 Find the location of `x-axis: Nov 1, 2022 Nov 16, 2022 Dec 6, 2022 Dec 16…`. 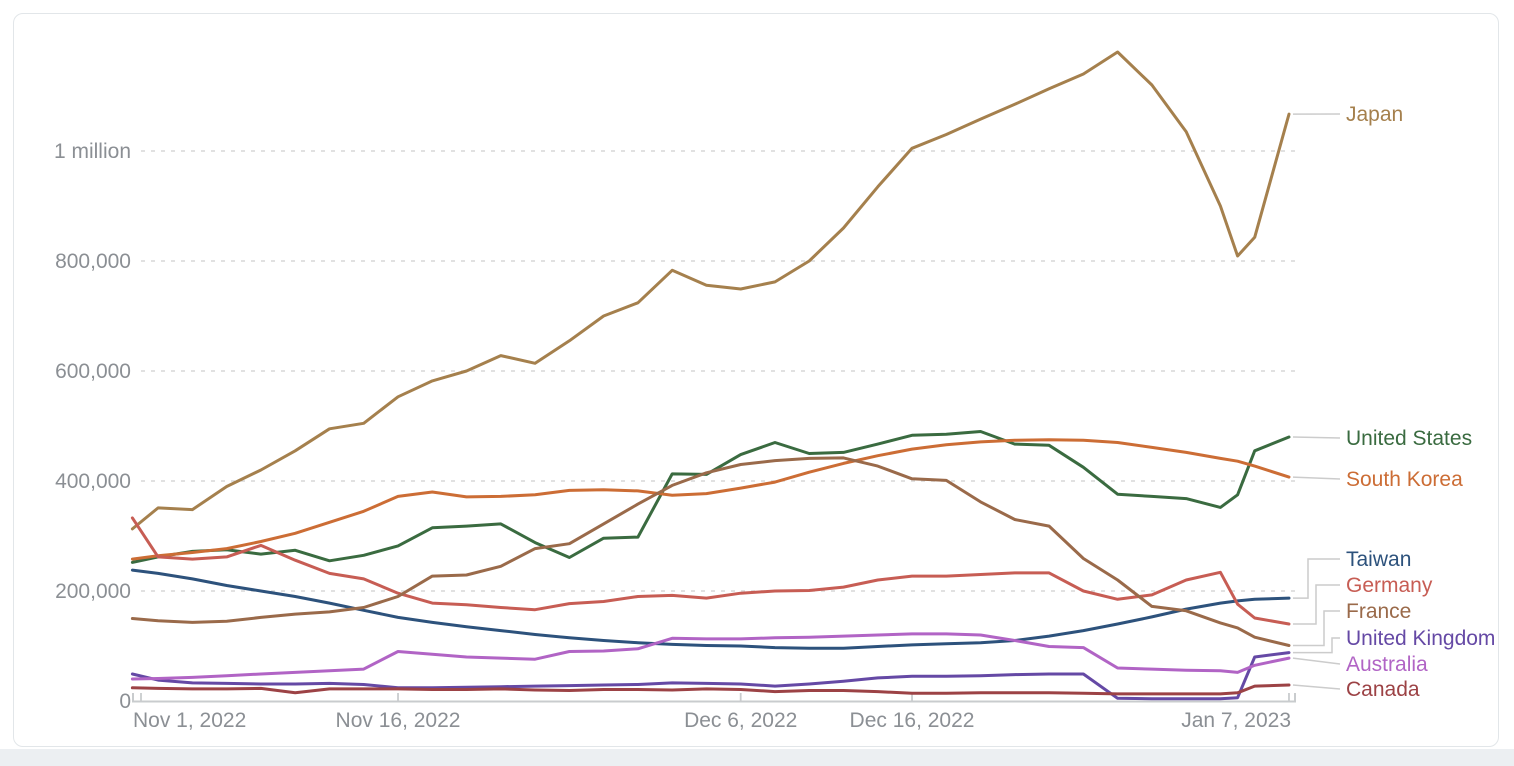

x-axis: Nov 1, 2022 Nov 16, 2022 Dec 6, 2022 Dec 16… is located at coordinates (714, 712).